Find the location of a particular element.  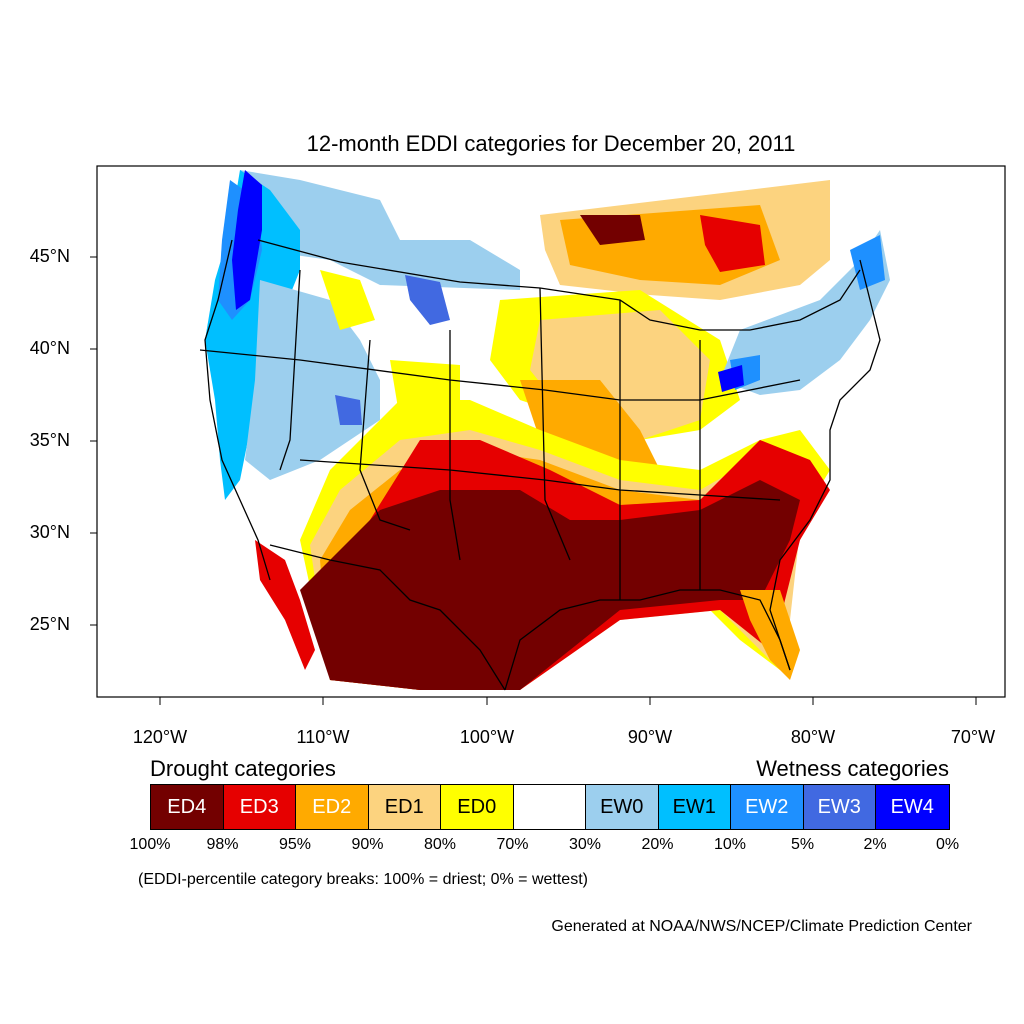

east-coast is located at coordinates (825, 465).